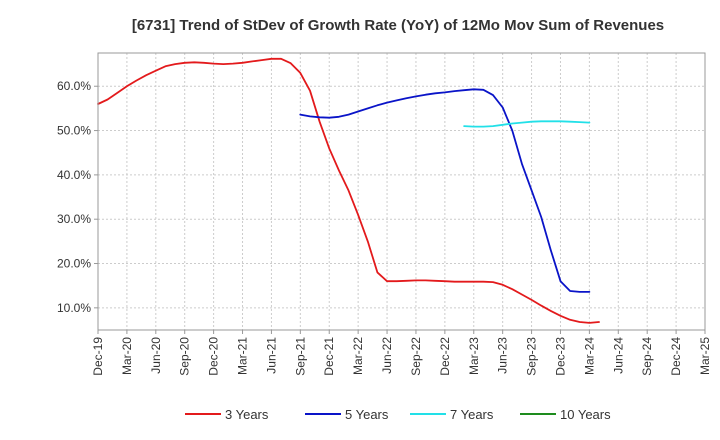 This screenshot has width=720, height=440. I want to click on x-tick-label: Mar-20, so click(127, 356).